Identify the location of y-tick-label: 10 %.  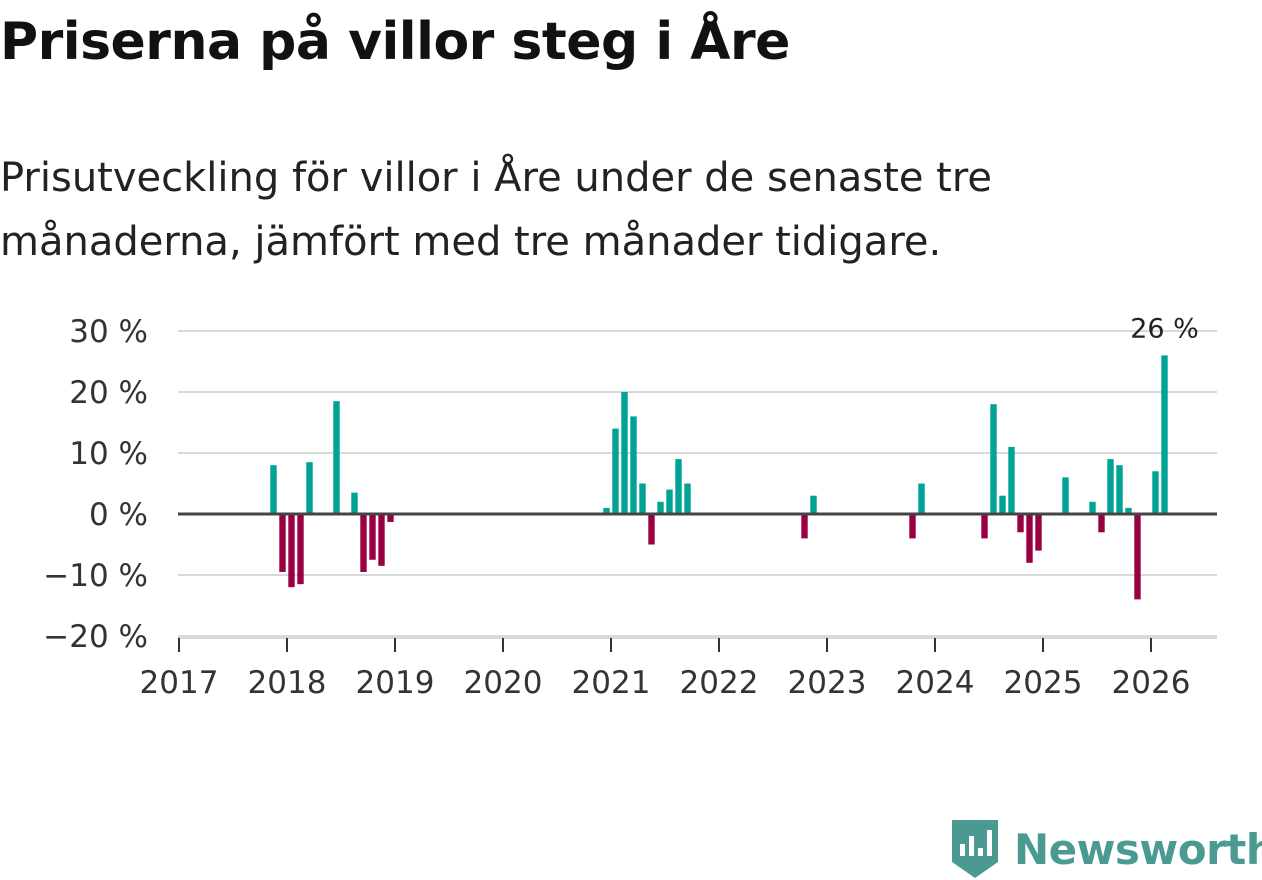
(108, 454).